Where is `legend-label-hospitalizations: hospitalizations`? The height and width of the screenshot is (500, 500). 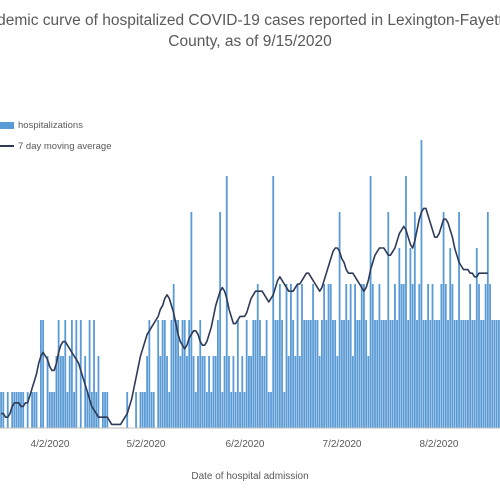 legend-label-hospitalizations: hospitalizations is located at coordinates (50, 125).